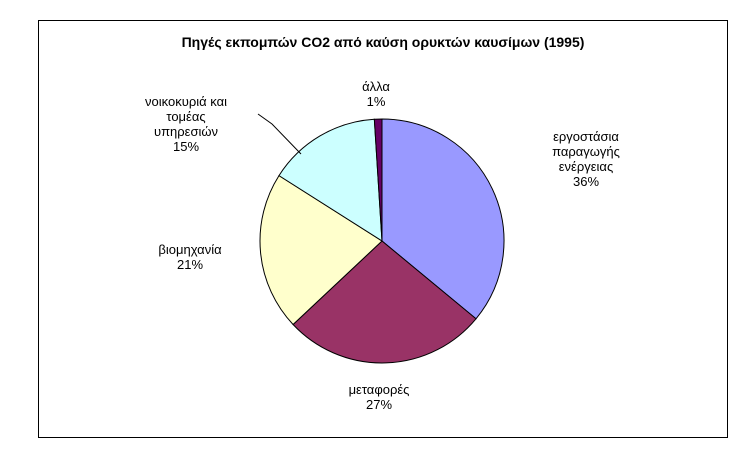  Describe the element at coordinates (190, 257) in the screenshot. I see `slice-label-2: βιομηχανία 21%` at that location.